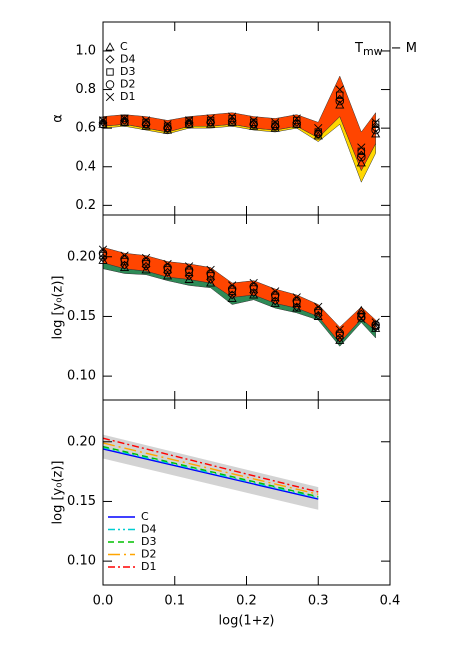 The width and height of the screenshot is (463, 649). I want to click on annotation-rest: − M, so click(404, 48).